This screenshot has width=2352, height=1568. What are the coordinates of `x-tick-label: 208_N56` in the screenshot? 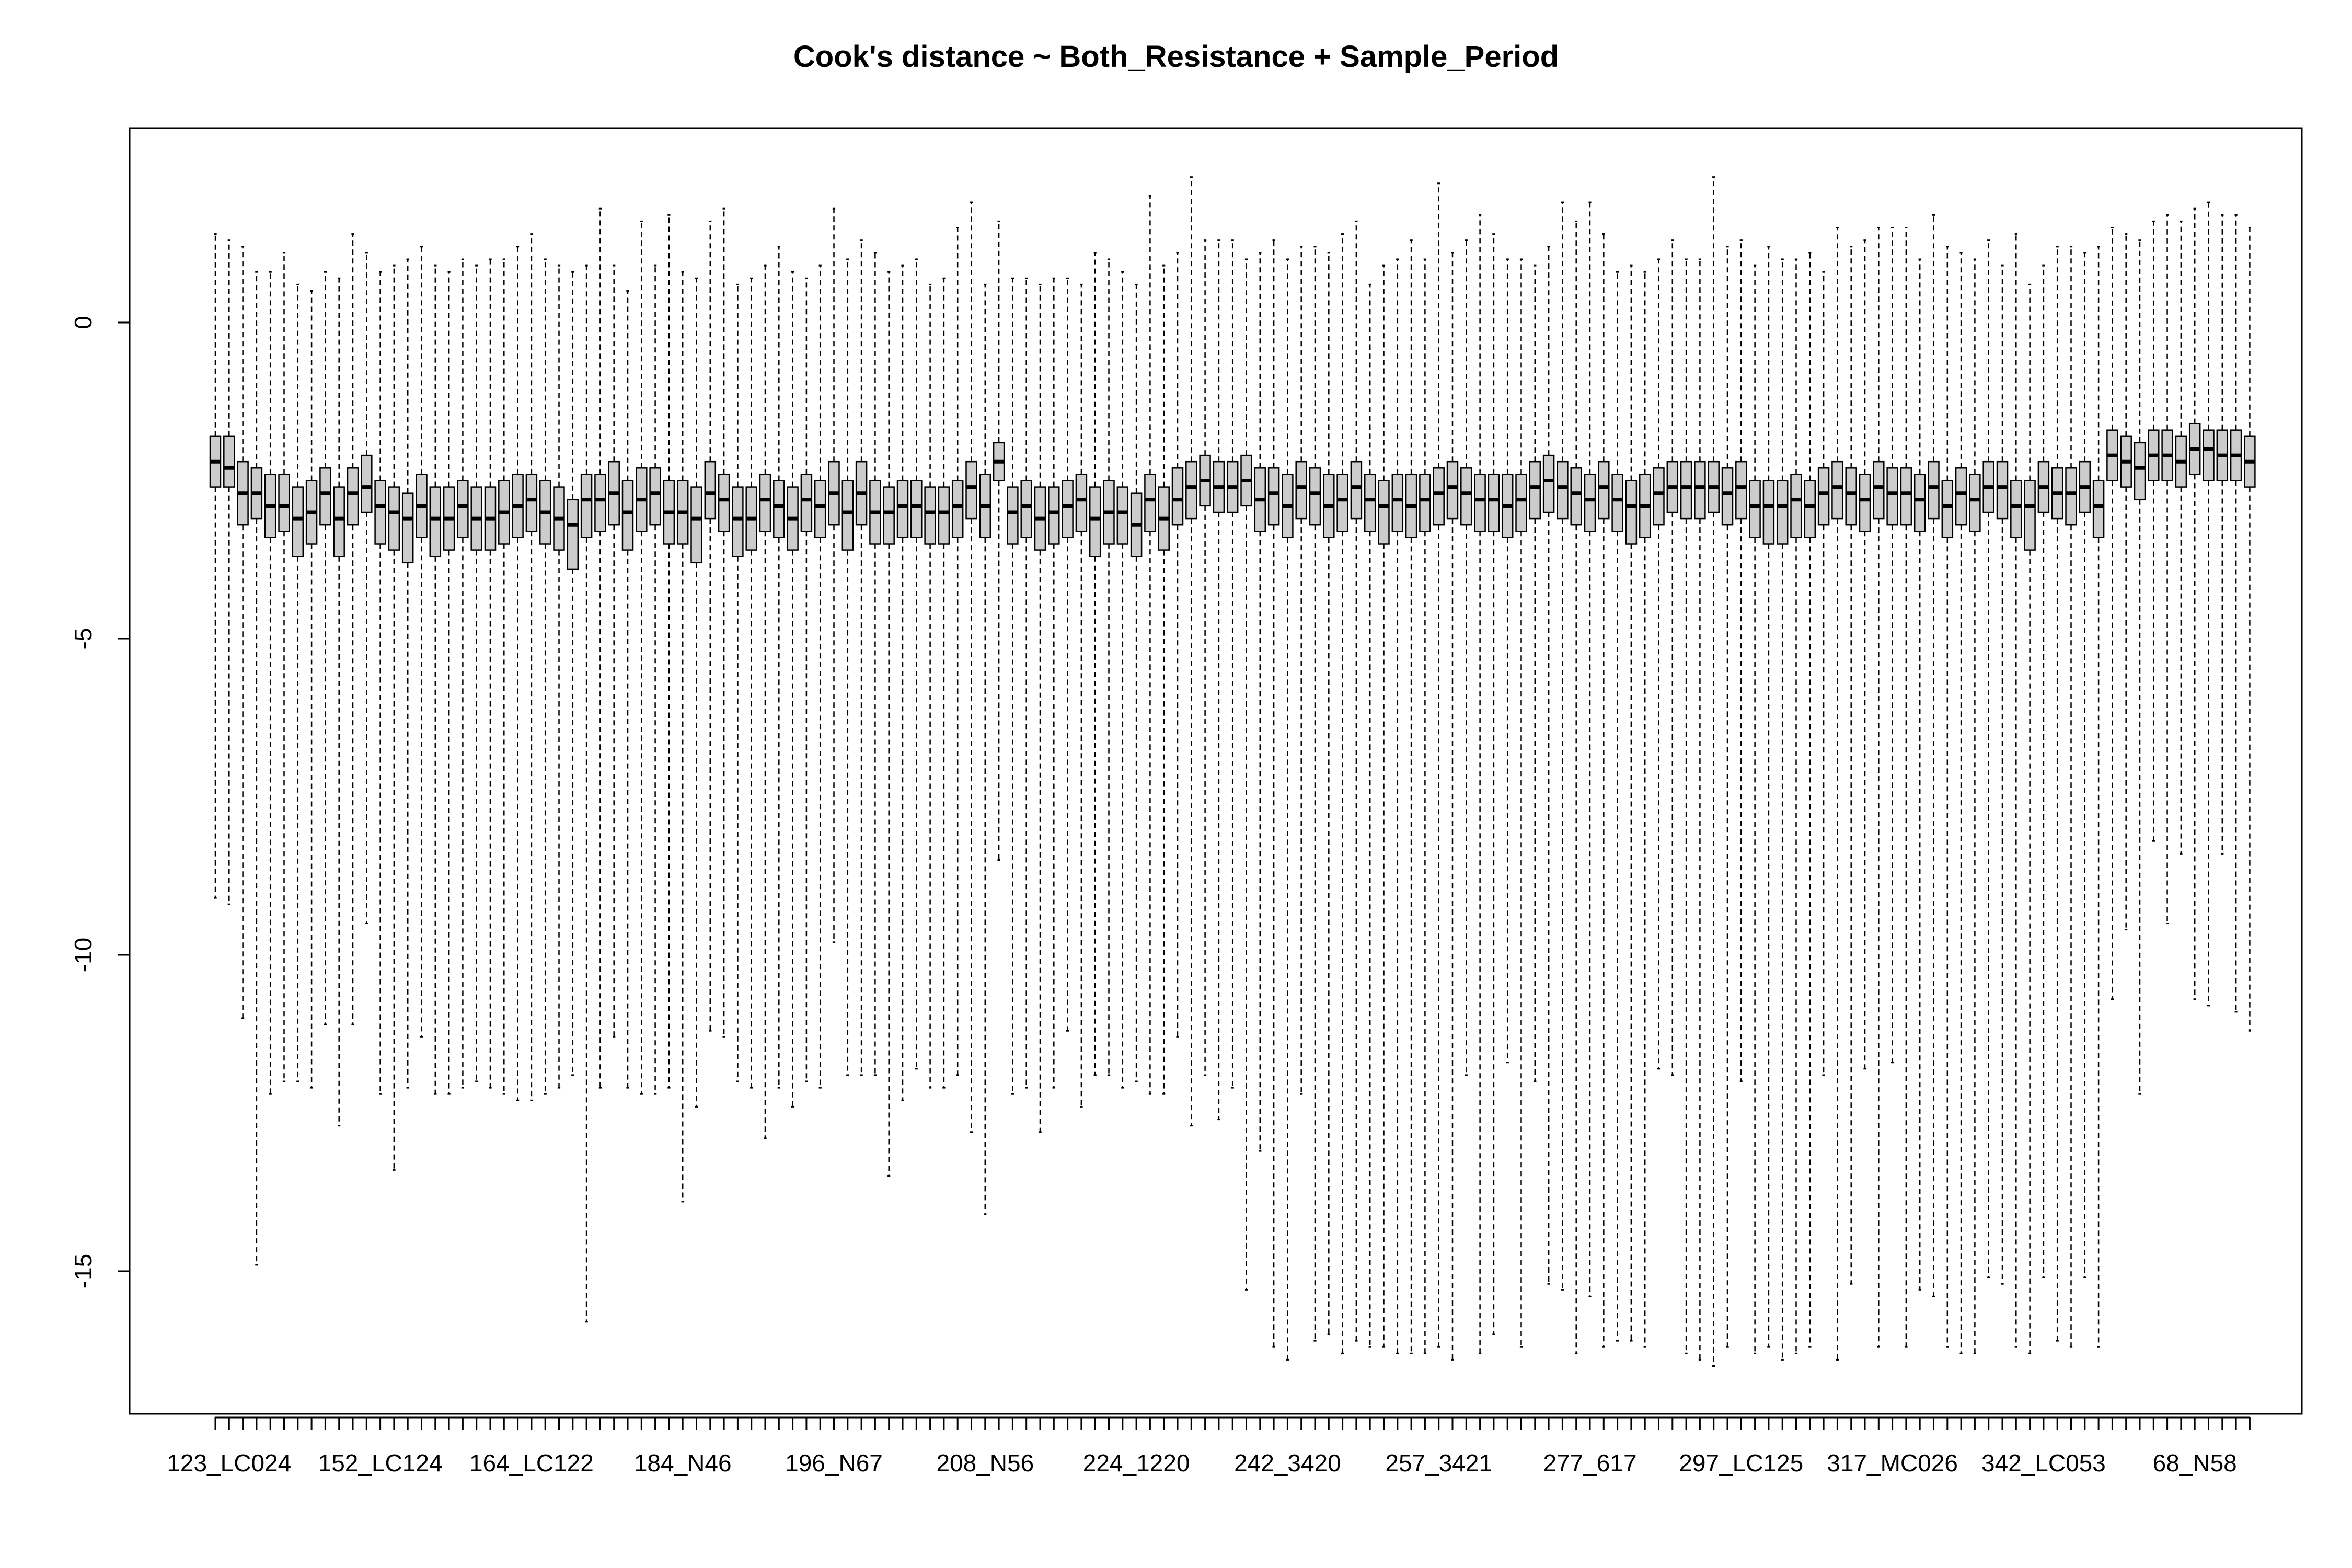 It's located at (985, 1463).